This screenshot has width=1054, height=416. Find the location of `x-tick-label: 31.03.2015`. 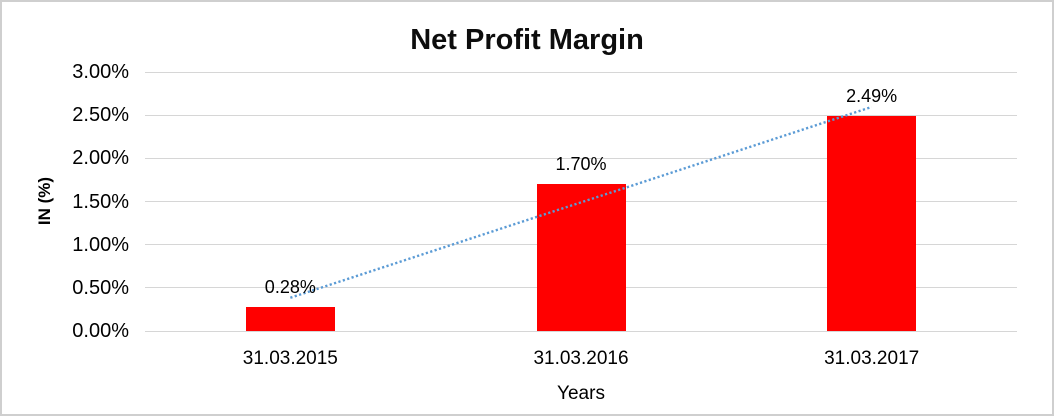

x-tick-label: 31.03.2015 is located at coordinates (290, 358).